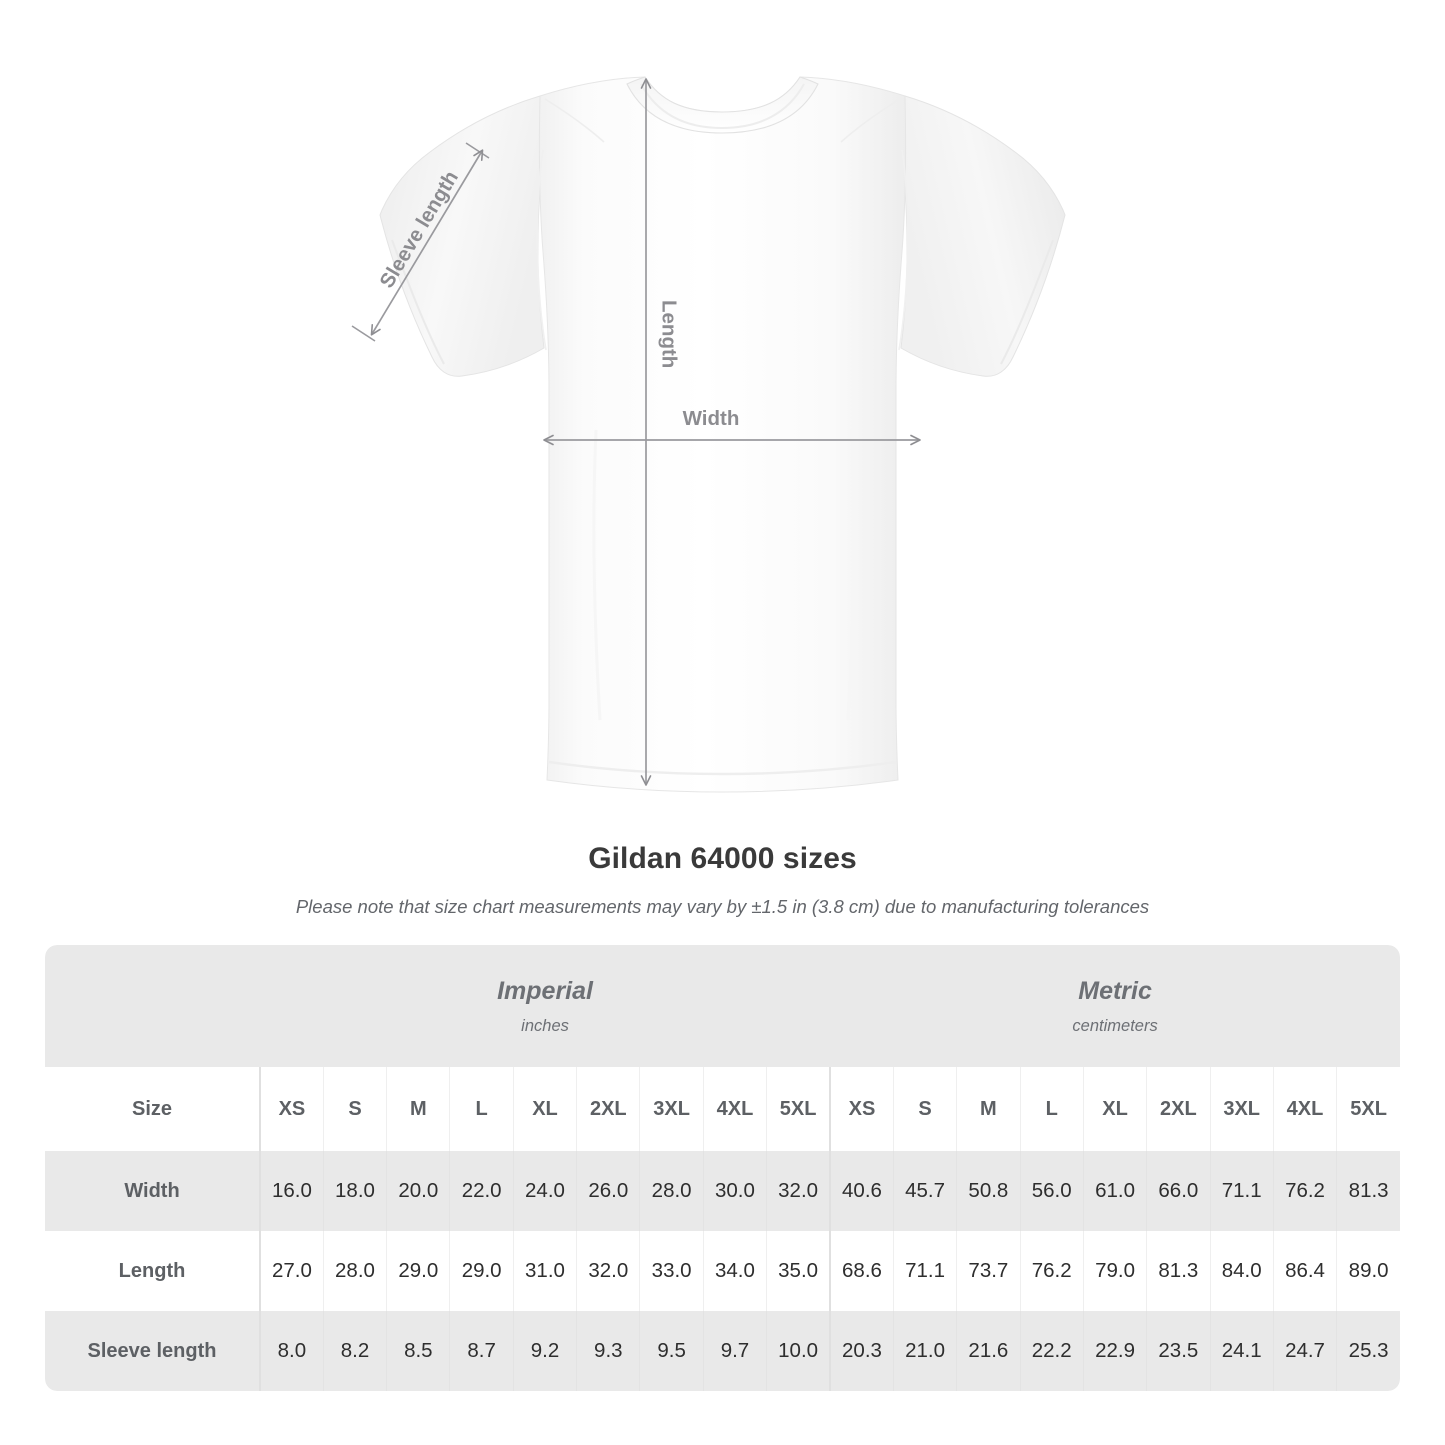 This screenshot has height=1445, width=1445. Describe the element at coordinates (722, 106) in the screenshot. I see `collar-inner-edge` at that location.